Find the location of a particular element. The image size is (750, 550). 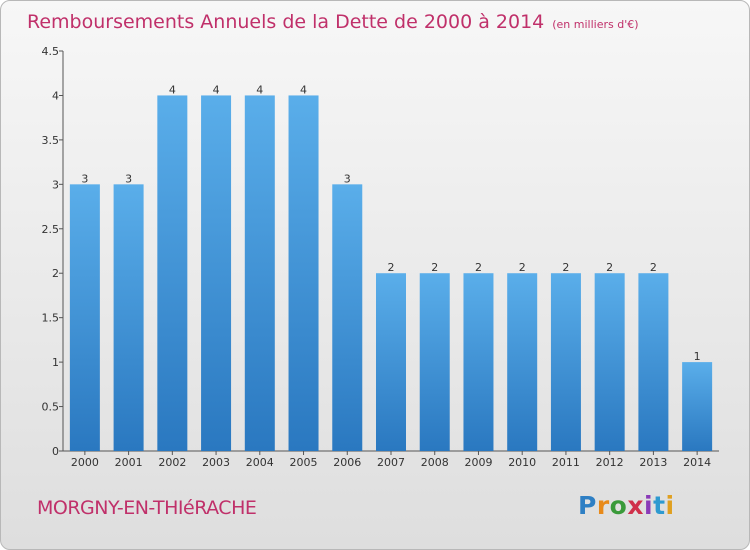

y-tick-label: 2 is located at coordinates (55, 273).